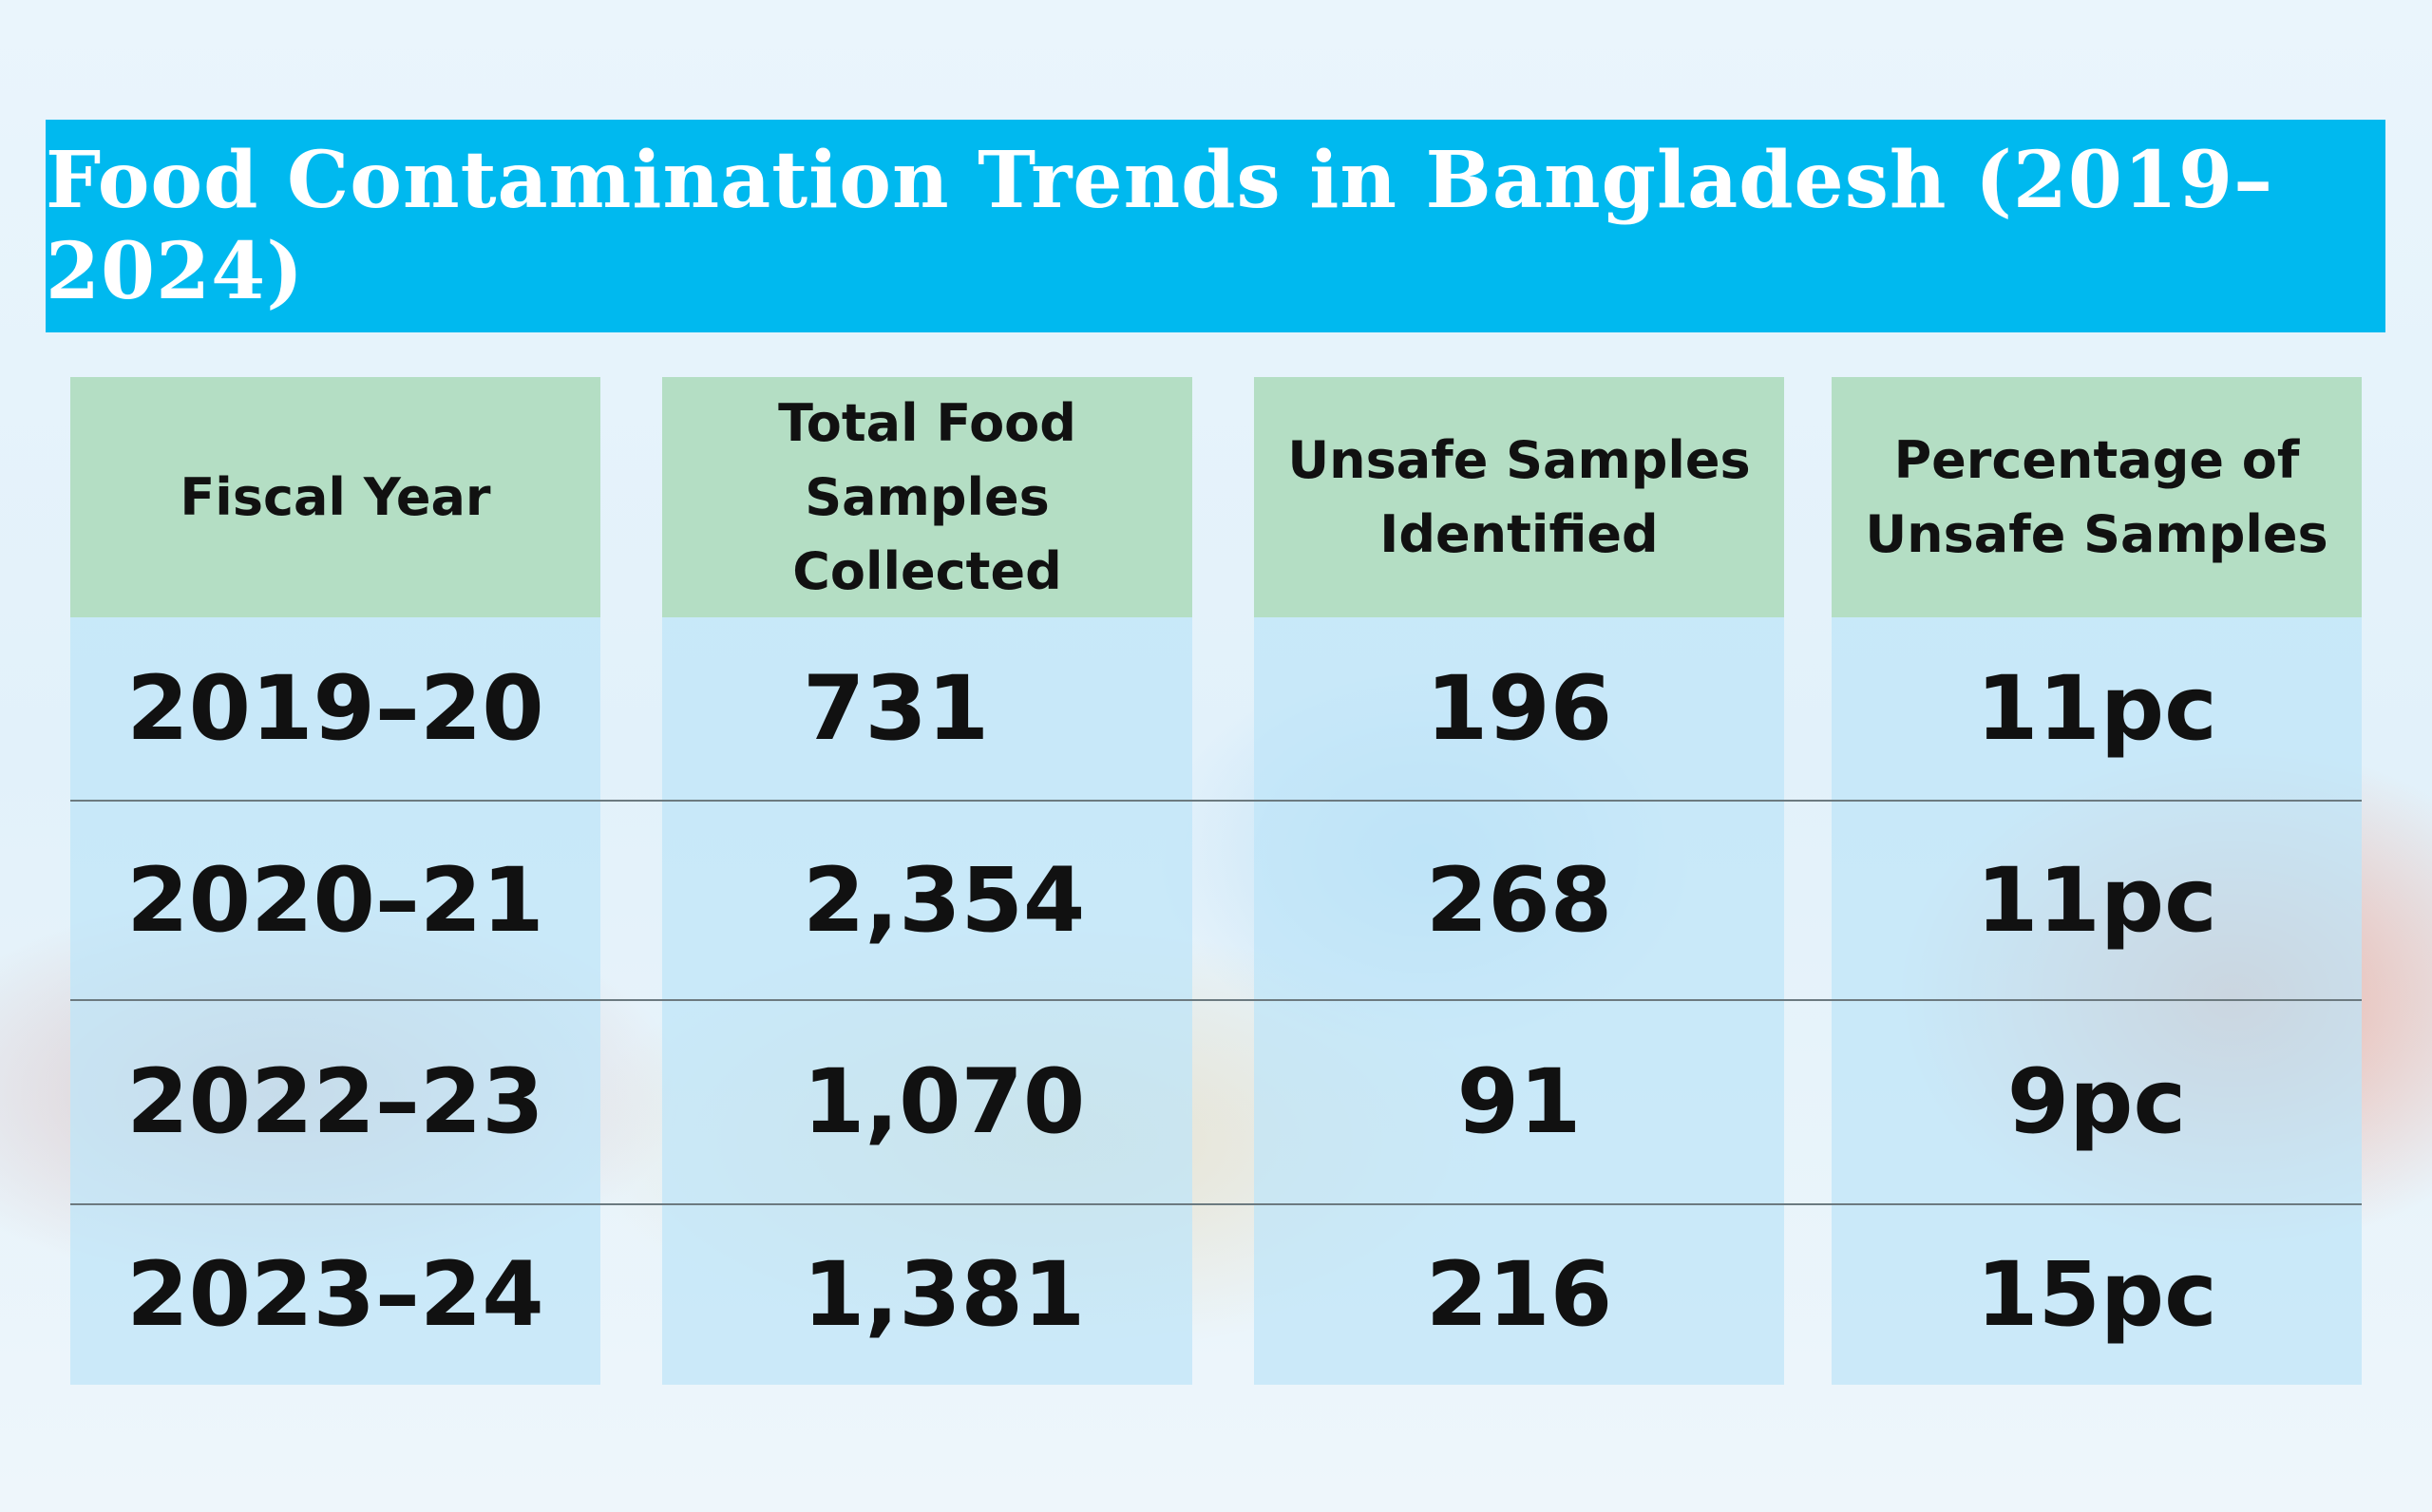  What do you see at coordinates (927, 423) in the screenshot?
I see `header-line: Total Food` at bounding box center [927, 423].